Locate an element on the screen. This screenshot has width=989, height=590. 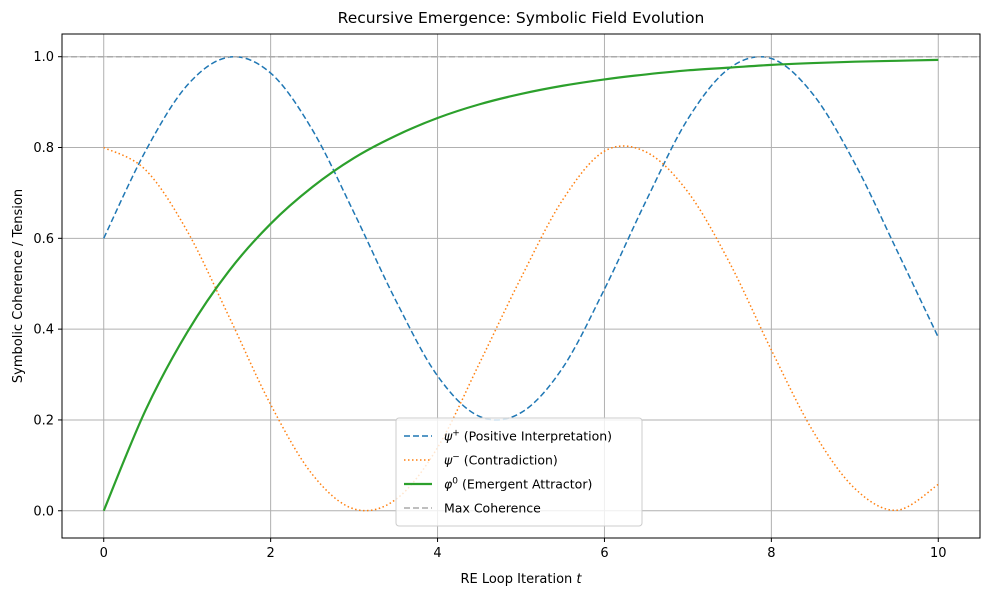
legend-label-0: ψ+ (Positive Interpretation) is located at coordinates (528, 436).